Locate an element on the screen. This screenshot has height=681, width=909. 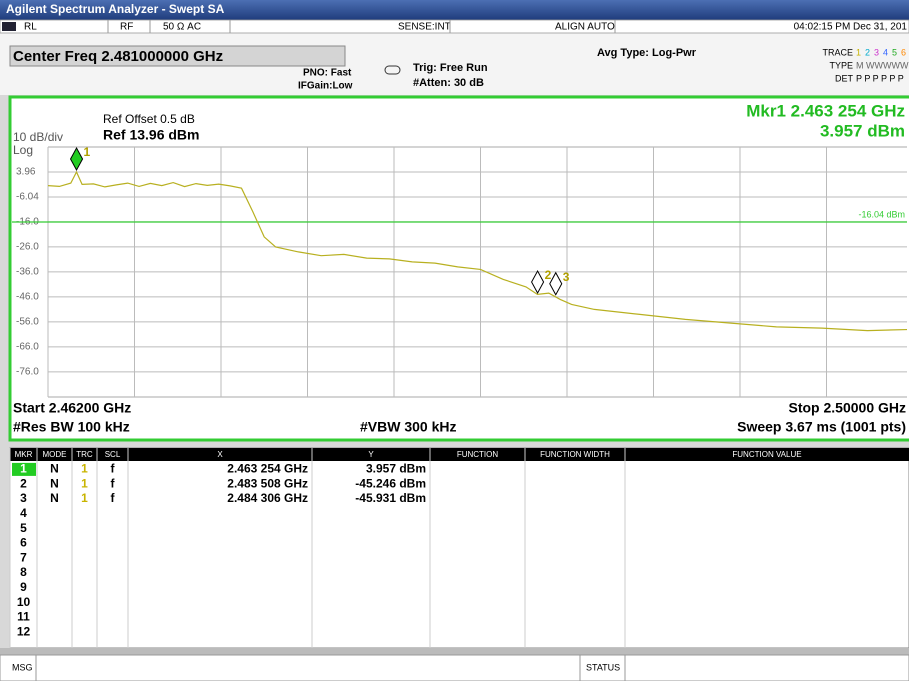
title-bar is located at coordinates (454, 10).